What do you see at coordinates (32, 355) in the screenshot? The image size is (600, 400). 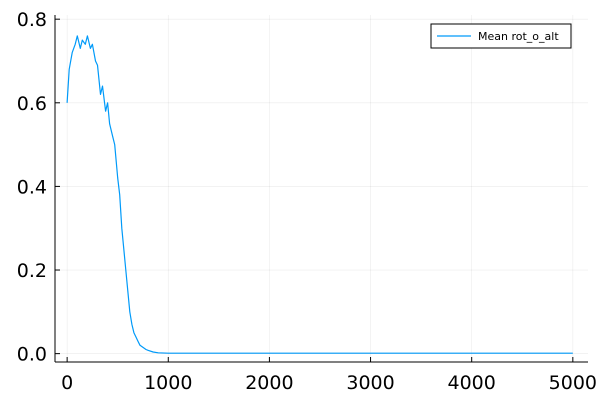 I see `y-tick-label: 0.0` at bounding box center [32, 355].